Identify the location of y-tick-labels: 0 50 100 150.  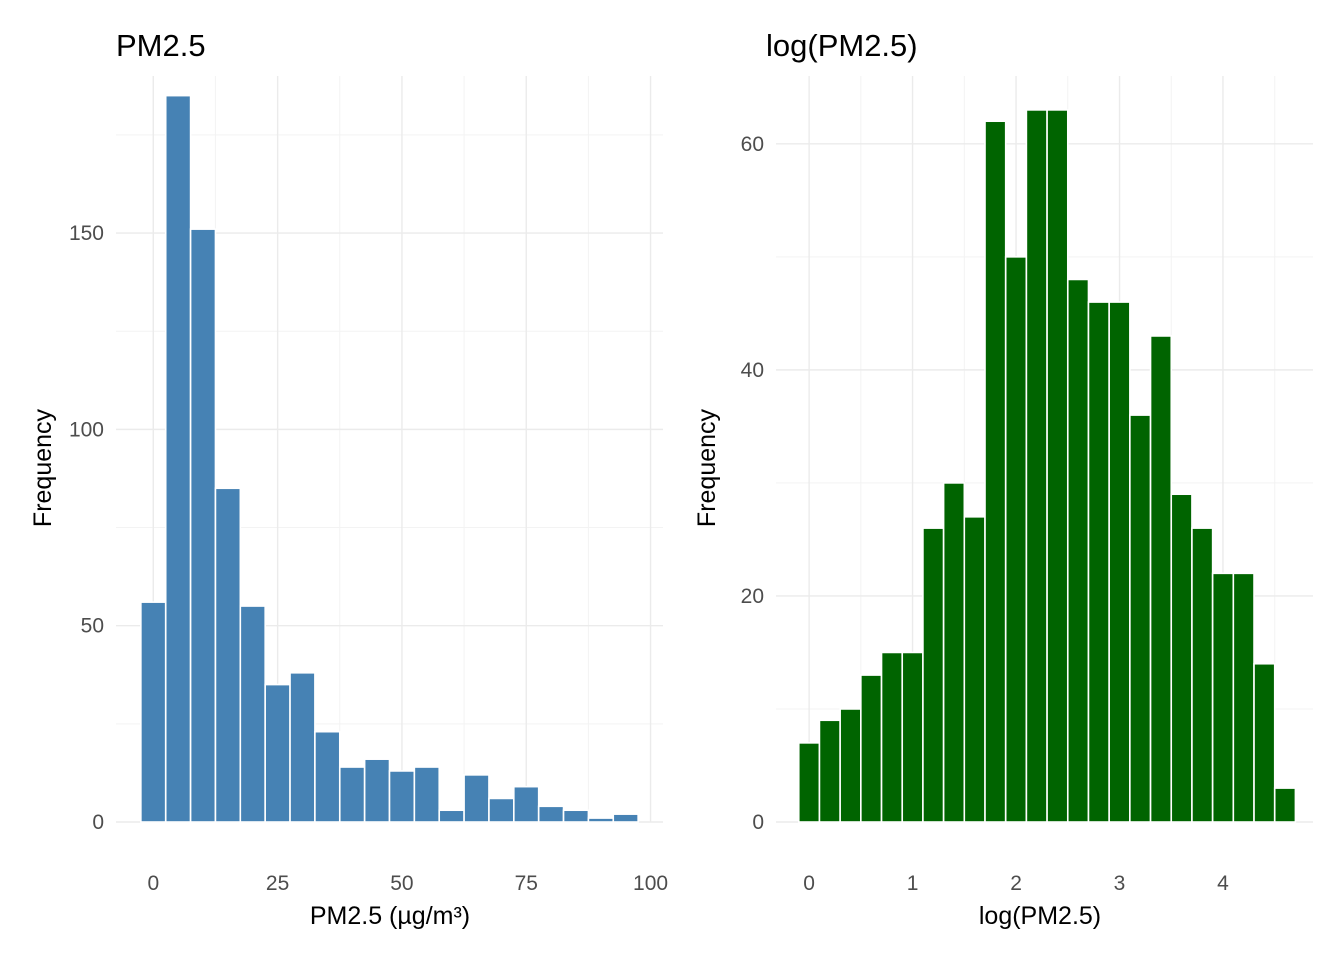
(86, 528).